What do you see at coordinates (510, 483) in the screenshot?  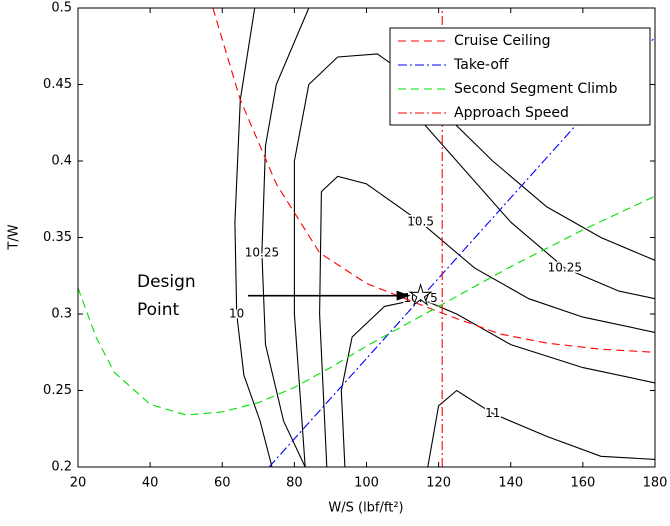 I see `x-tick-label: 140` at bounding box center [510, 483].